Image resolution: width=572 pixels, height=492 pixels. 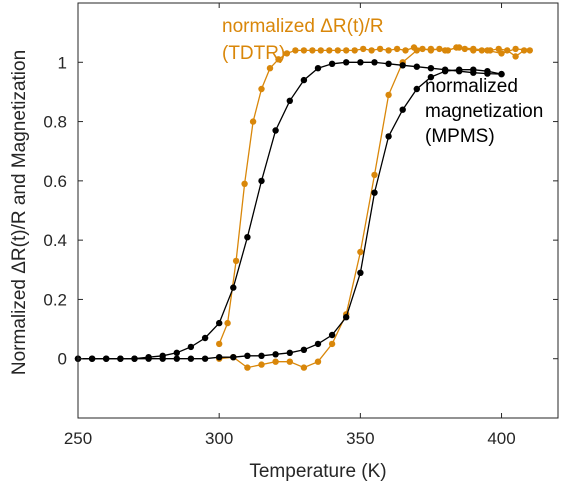 I want to click on annotation-line: (TDTR), so click(x=253, y=53).